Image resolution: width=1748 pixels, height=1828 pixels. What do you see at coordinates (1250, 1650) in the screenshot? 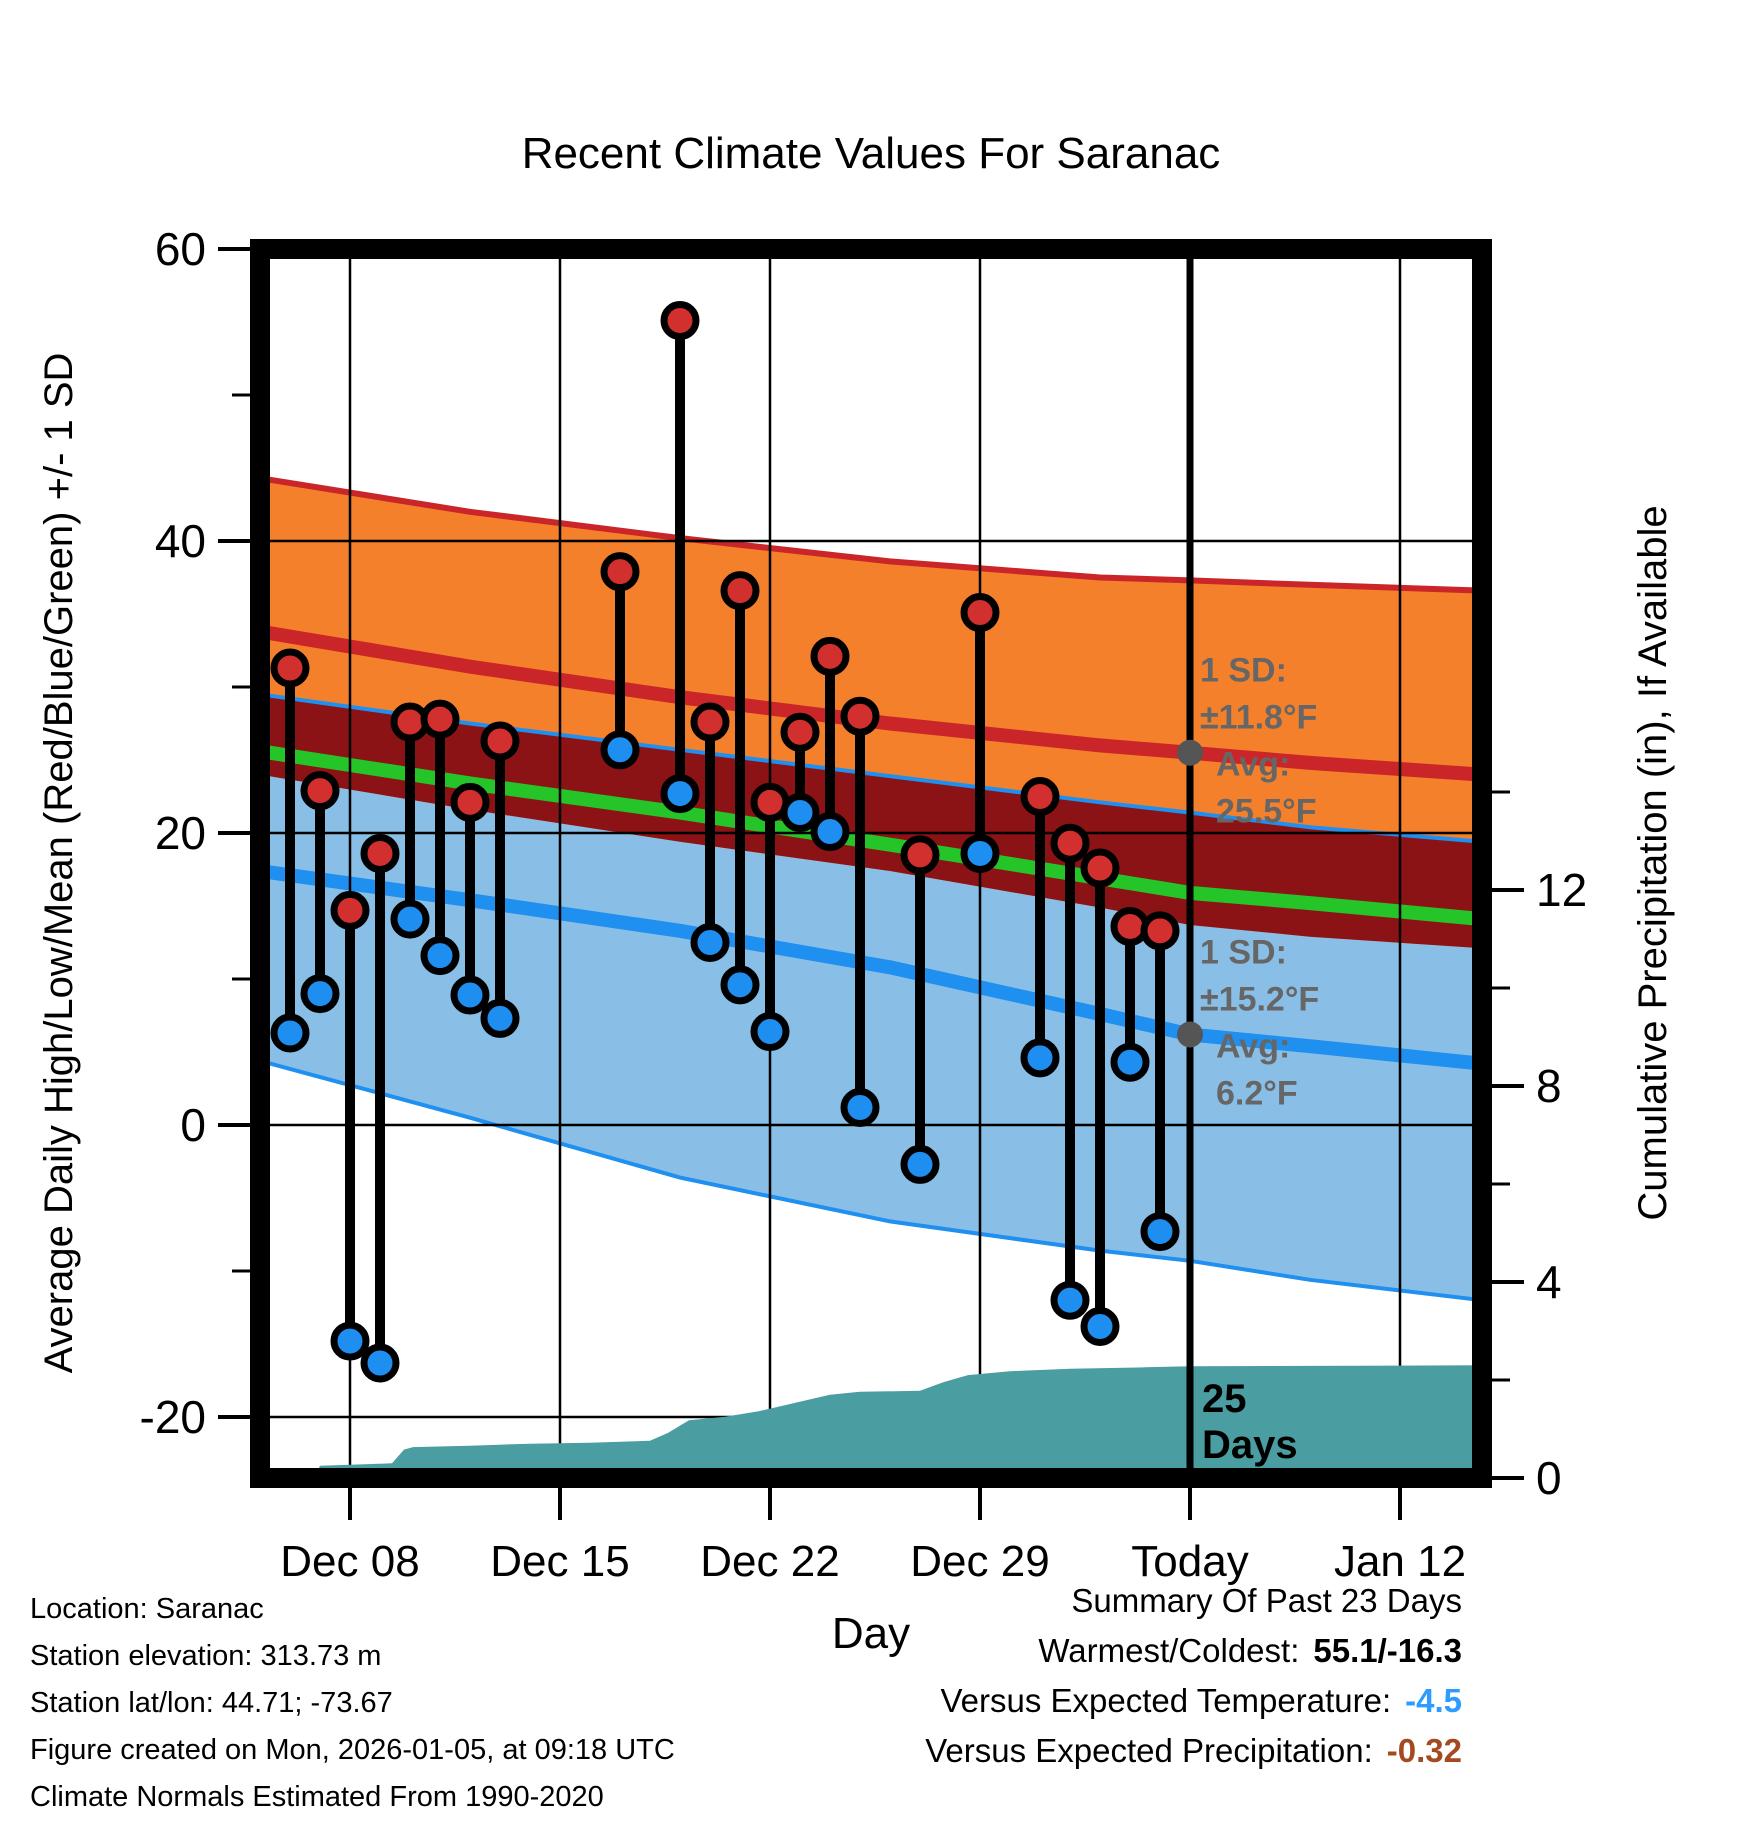
I see `summary-row: Warmest/Coldest: 55.1/-16.3` at bounding box center [1250, 1650].